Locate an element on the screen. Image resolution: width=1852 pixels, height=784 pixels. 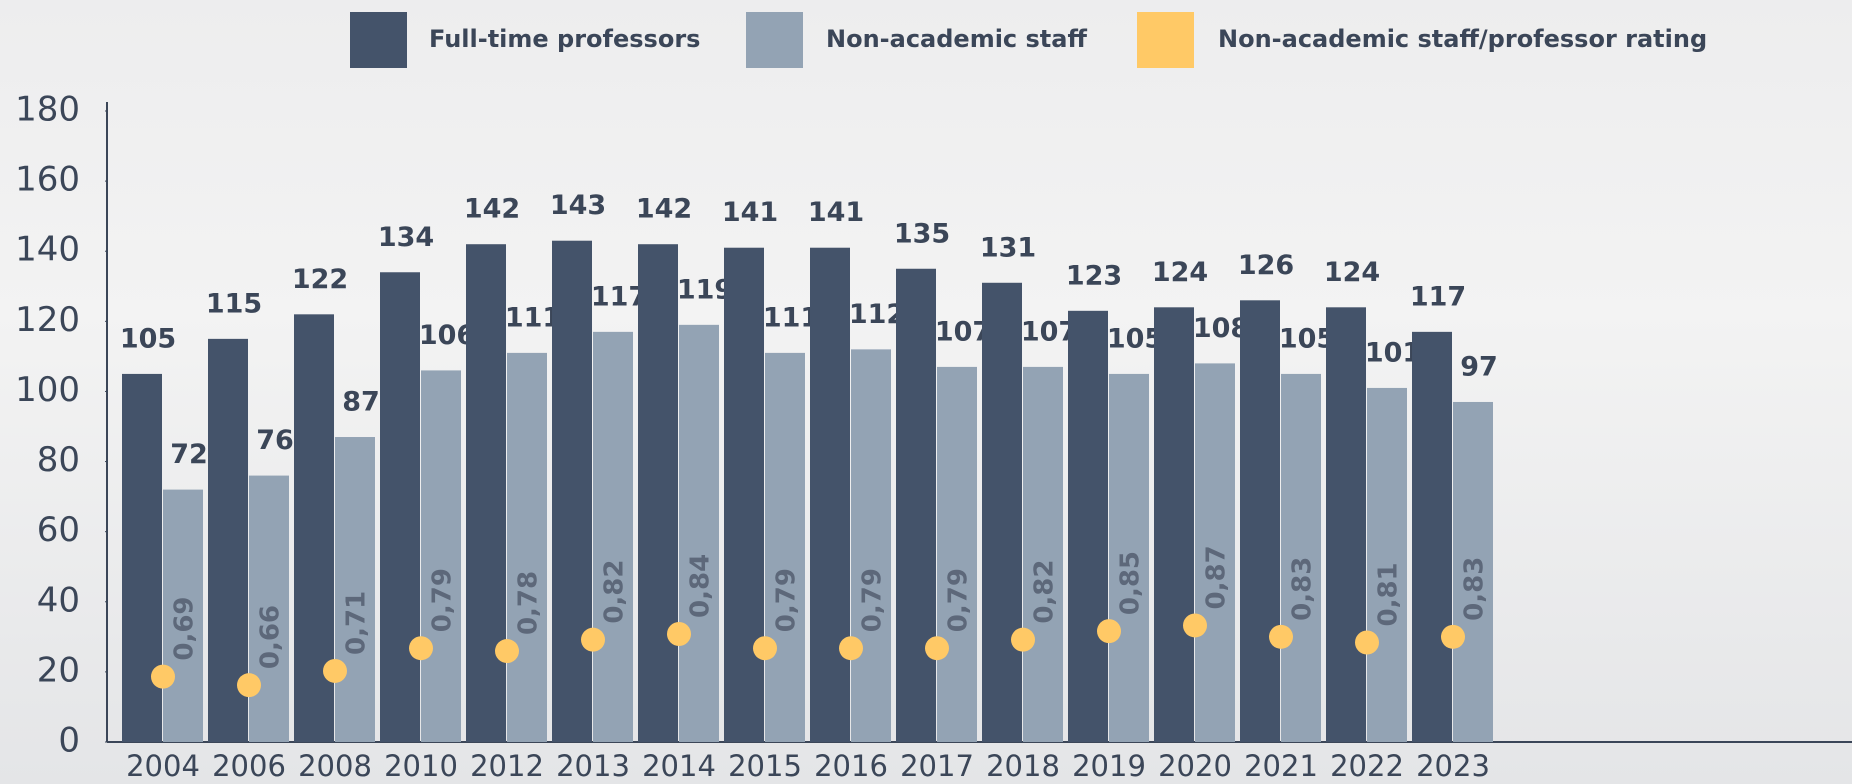
value-label: 106 is located at coordinates (447, 335).